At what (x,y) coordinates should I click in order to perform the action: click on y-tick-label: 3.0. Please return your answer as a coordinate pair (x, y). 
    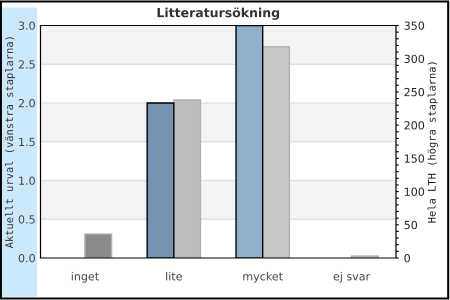
    Looking at the image, I should click on (26, 25).